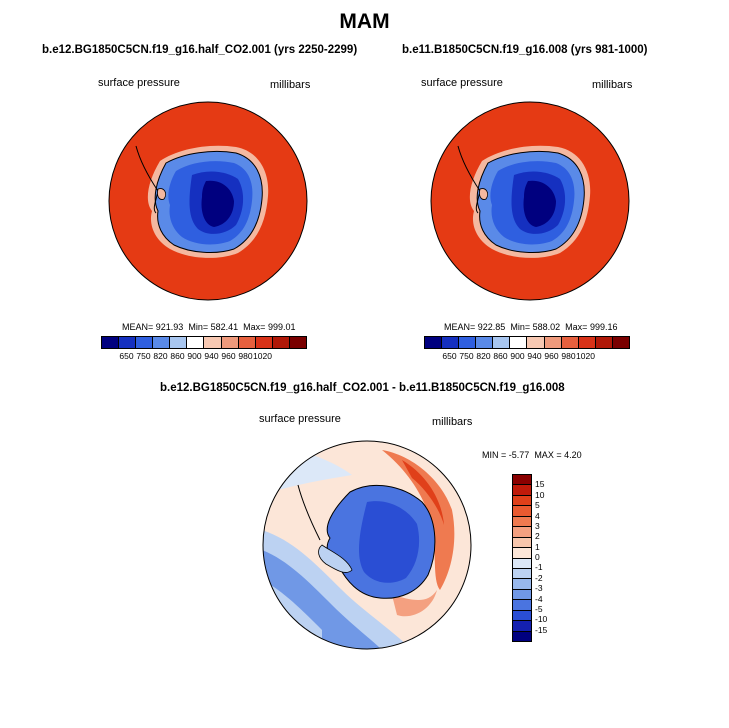 This screenshot has width=729, height=728. Describe the element at coordinates (494, 455) in the screenshot. I see `diff-min-label: MIN =` at that location.